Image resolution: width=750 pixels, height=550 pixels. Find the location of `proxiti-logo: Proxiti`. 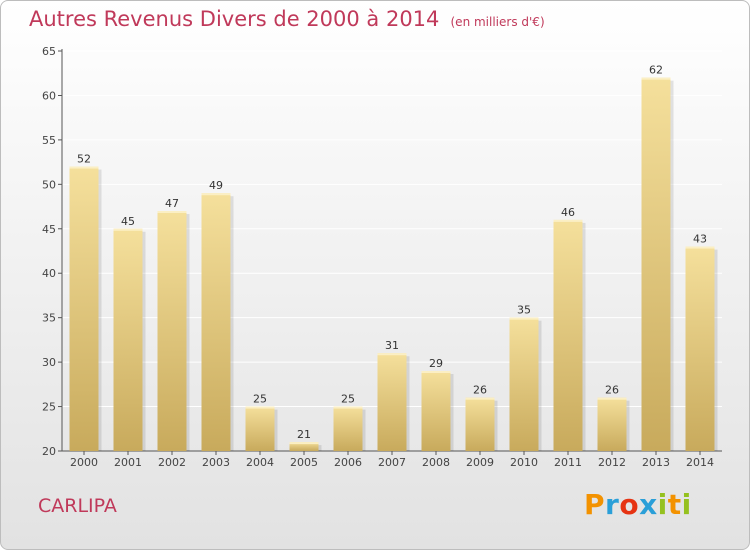

proxiti-logo: Proxiti is located at coordinates (638, 504).